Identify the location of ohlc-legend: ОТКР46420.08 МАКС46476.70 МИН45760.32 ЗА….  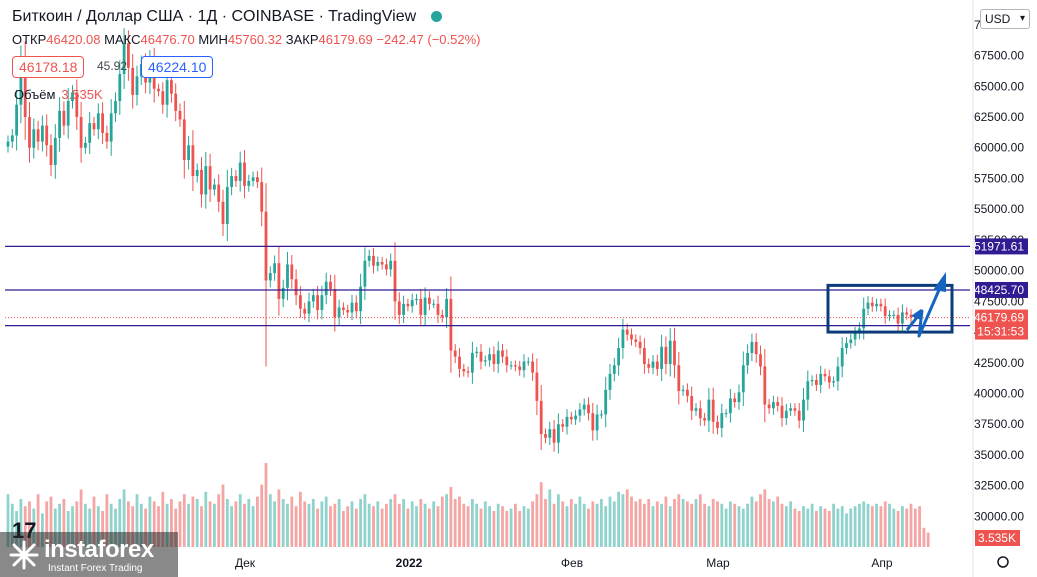
(246, 39).